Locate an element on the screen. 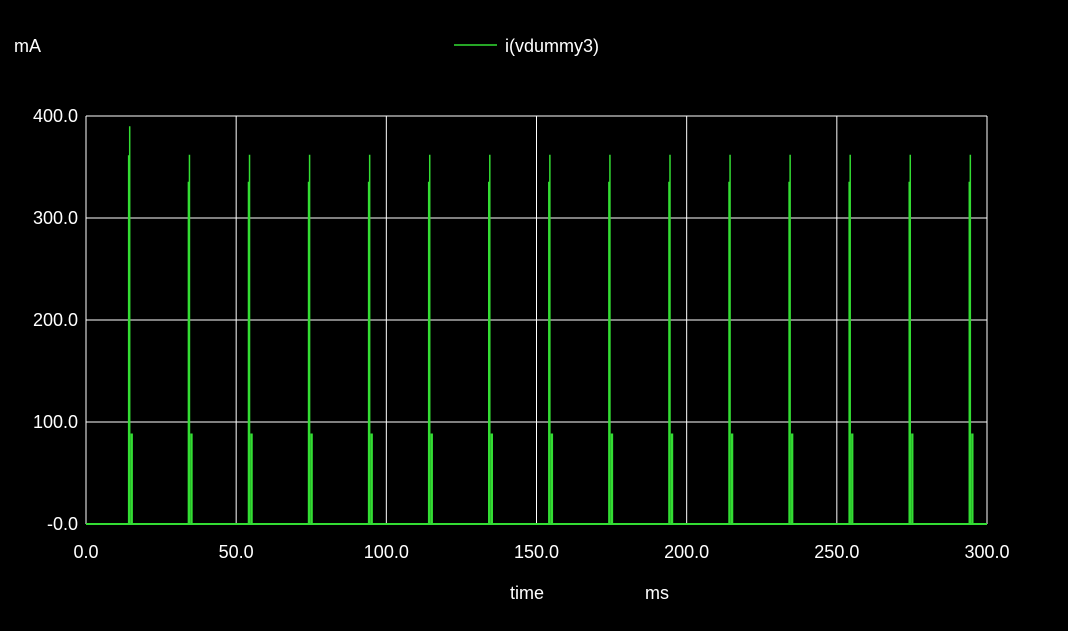 This screenshot has height=631, width=1068. y-tick-label: 100.0 is located at coordinates (55, 422).